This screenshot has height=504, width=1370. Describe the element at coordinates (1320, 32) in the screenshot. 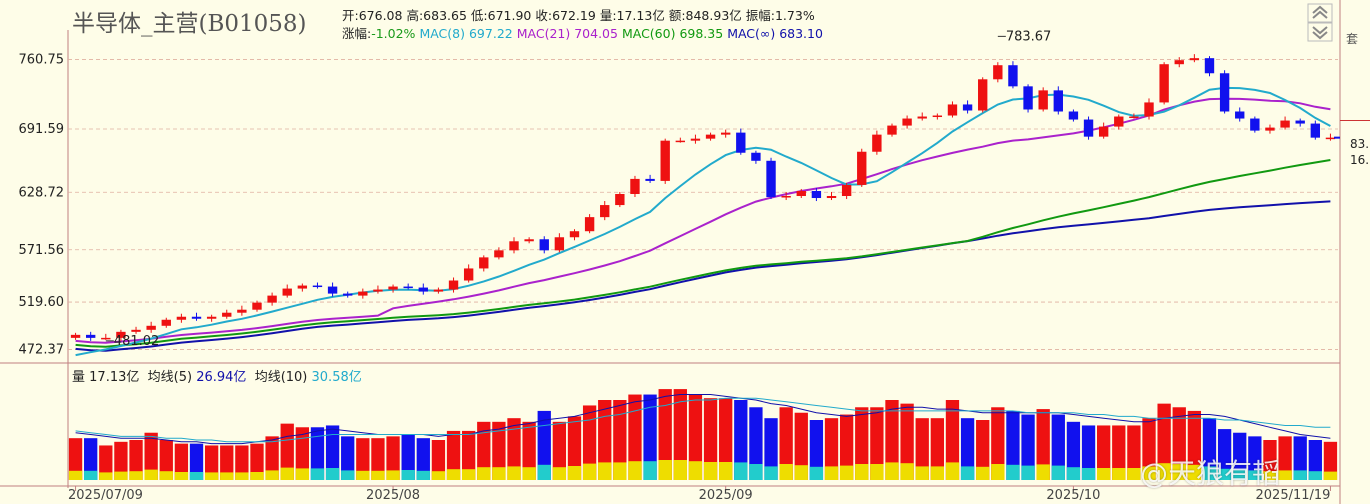

I see `scroll-down-icon` at that location.